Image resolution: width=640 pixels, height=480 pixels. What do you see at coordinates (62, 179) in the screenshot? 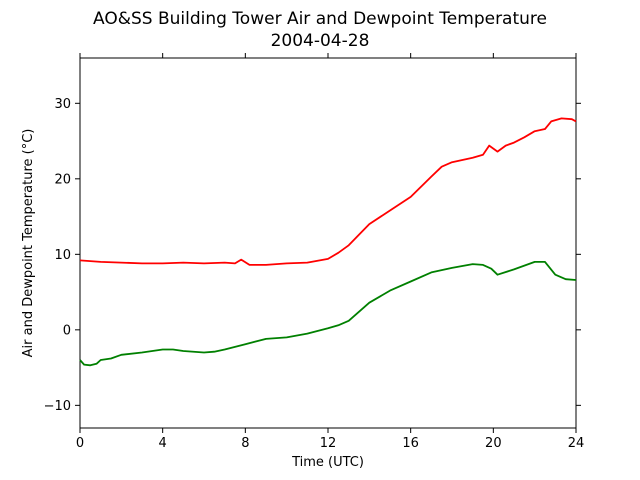
I see `y-tick-label: 20` at bounding box center [62, 179].